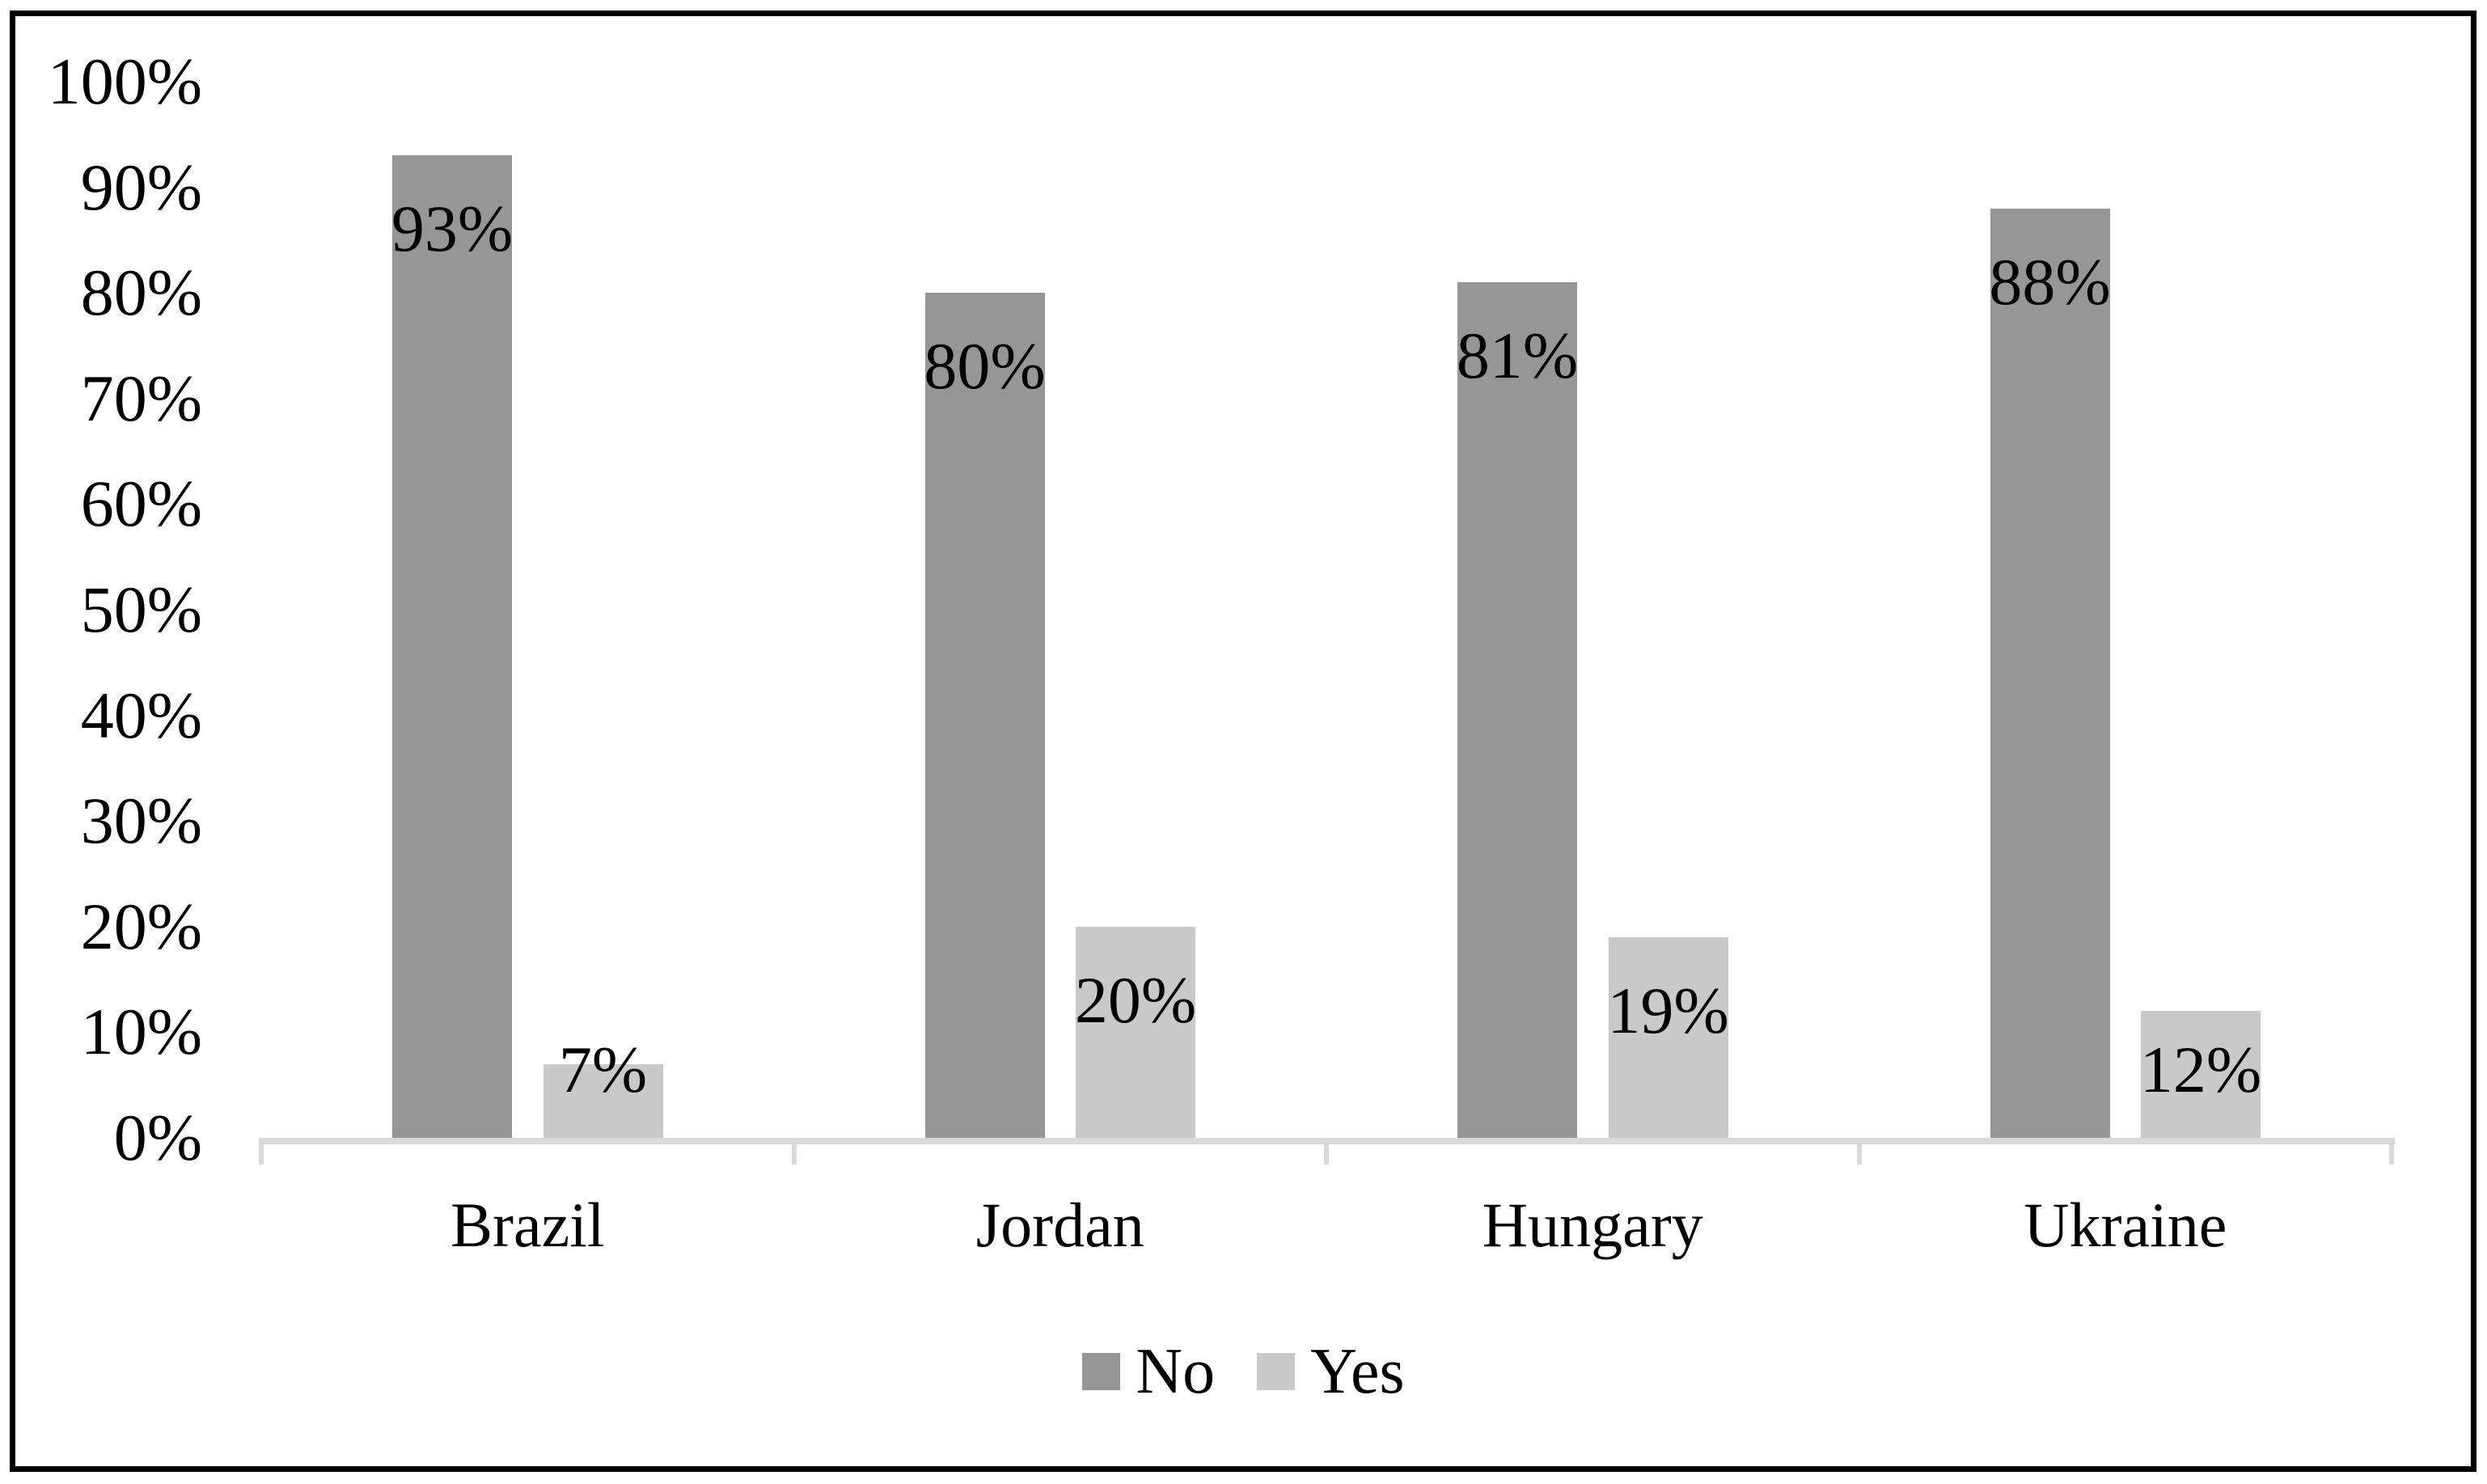  Describe the element at coordinates (1668, 1010) in the screenshot. I see `data-label-yes-hungary: 19%` at that location.